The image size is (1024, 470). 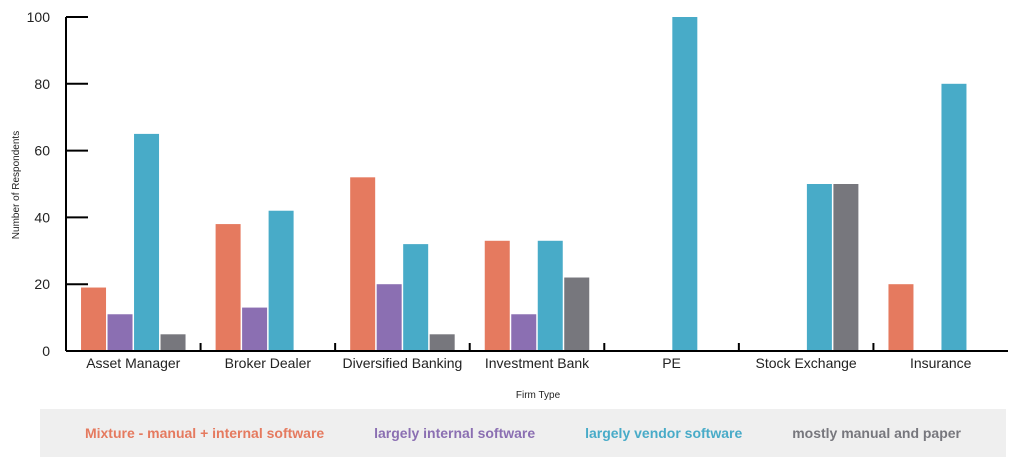 I want to click on legend-item: largely internal software, so click(x=455, y=433).